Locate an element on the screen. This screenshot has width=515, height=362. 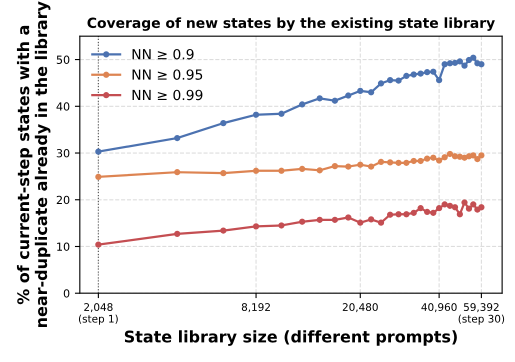
legend-label: NN ≥ 0.95 is located at coordinates (167, 74).